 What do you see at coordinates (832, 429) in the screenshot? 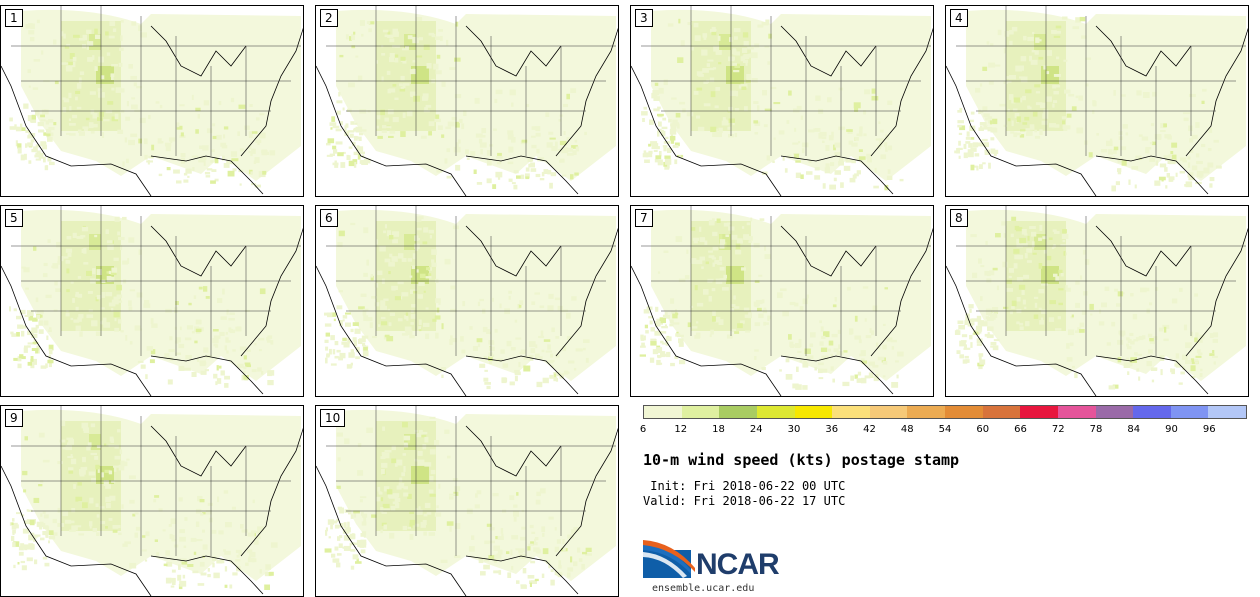
I see `colorbar-tick: 36` at bounding box center [832, 429].